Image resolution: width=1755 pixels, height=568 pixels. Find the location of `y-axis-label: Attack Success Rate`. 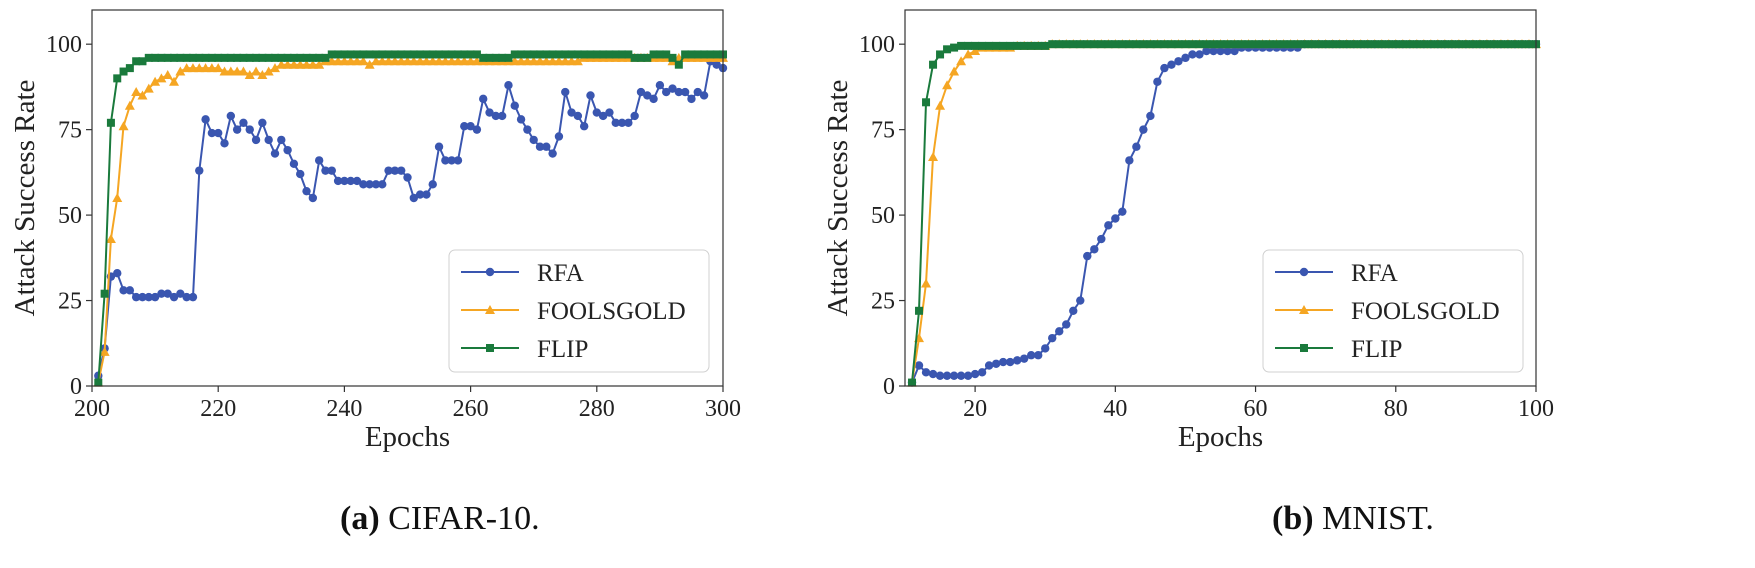

y-axis-label: Attack Success Rate is located at coordinates (25, 198).